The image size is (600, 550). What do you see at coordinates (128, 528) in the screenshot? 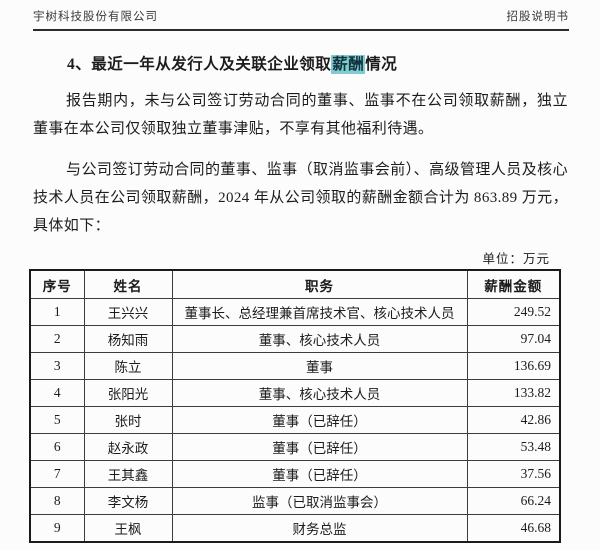
I see `cell-name: 王枫` at bounding box center [128, 528].